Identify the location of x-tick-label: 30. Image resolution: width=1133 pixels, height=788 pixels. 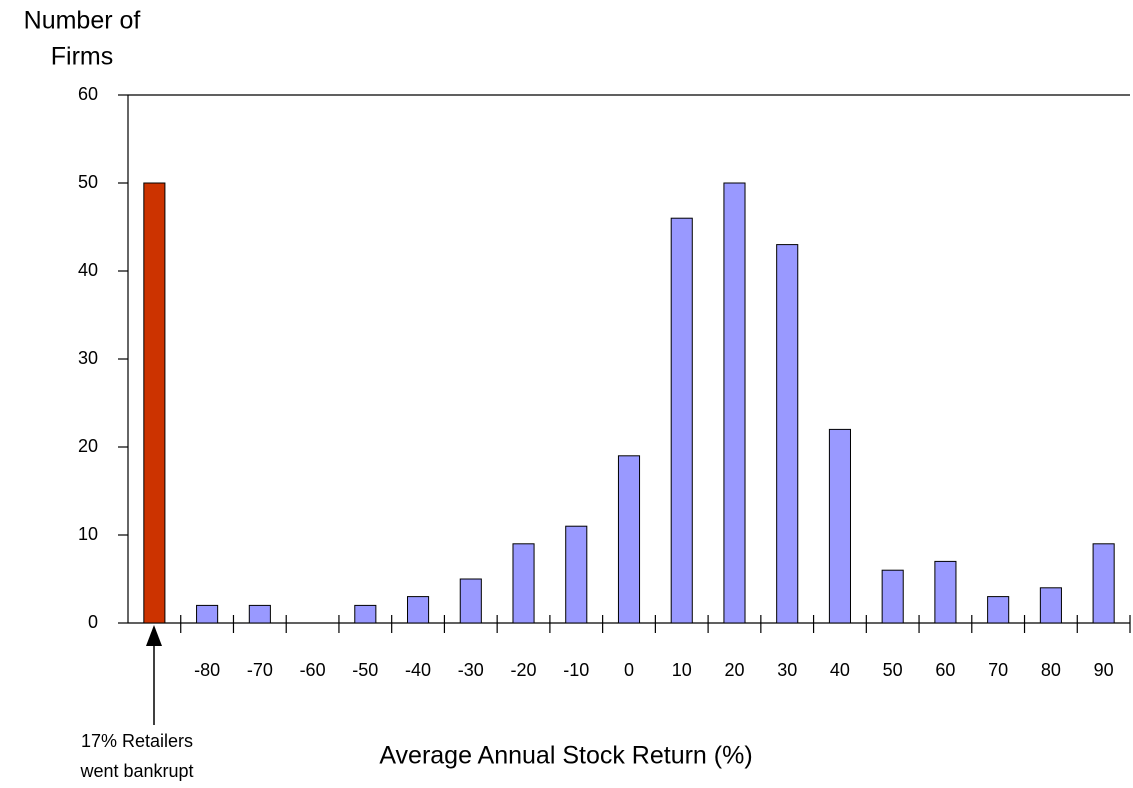
(787, 670).